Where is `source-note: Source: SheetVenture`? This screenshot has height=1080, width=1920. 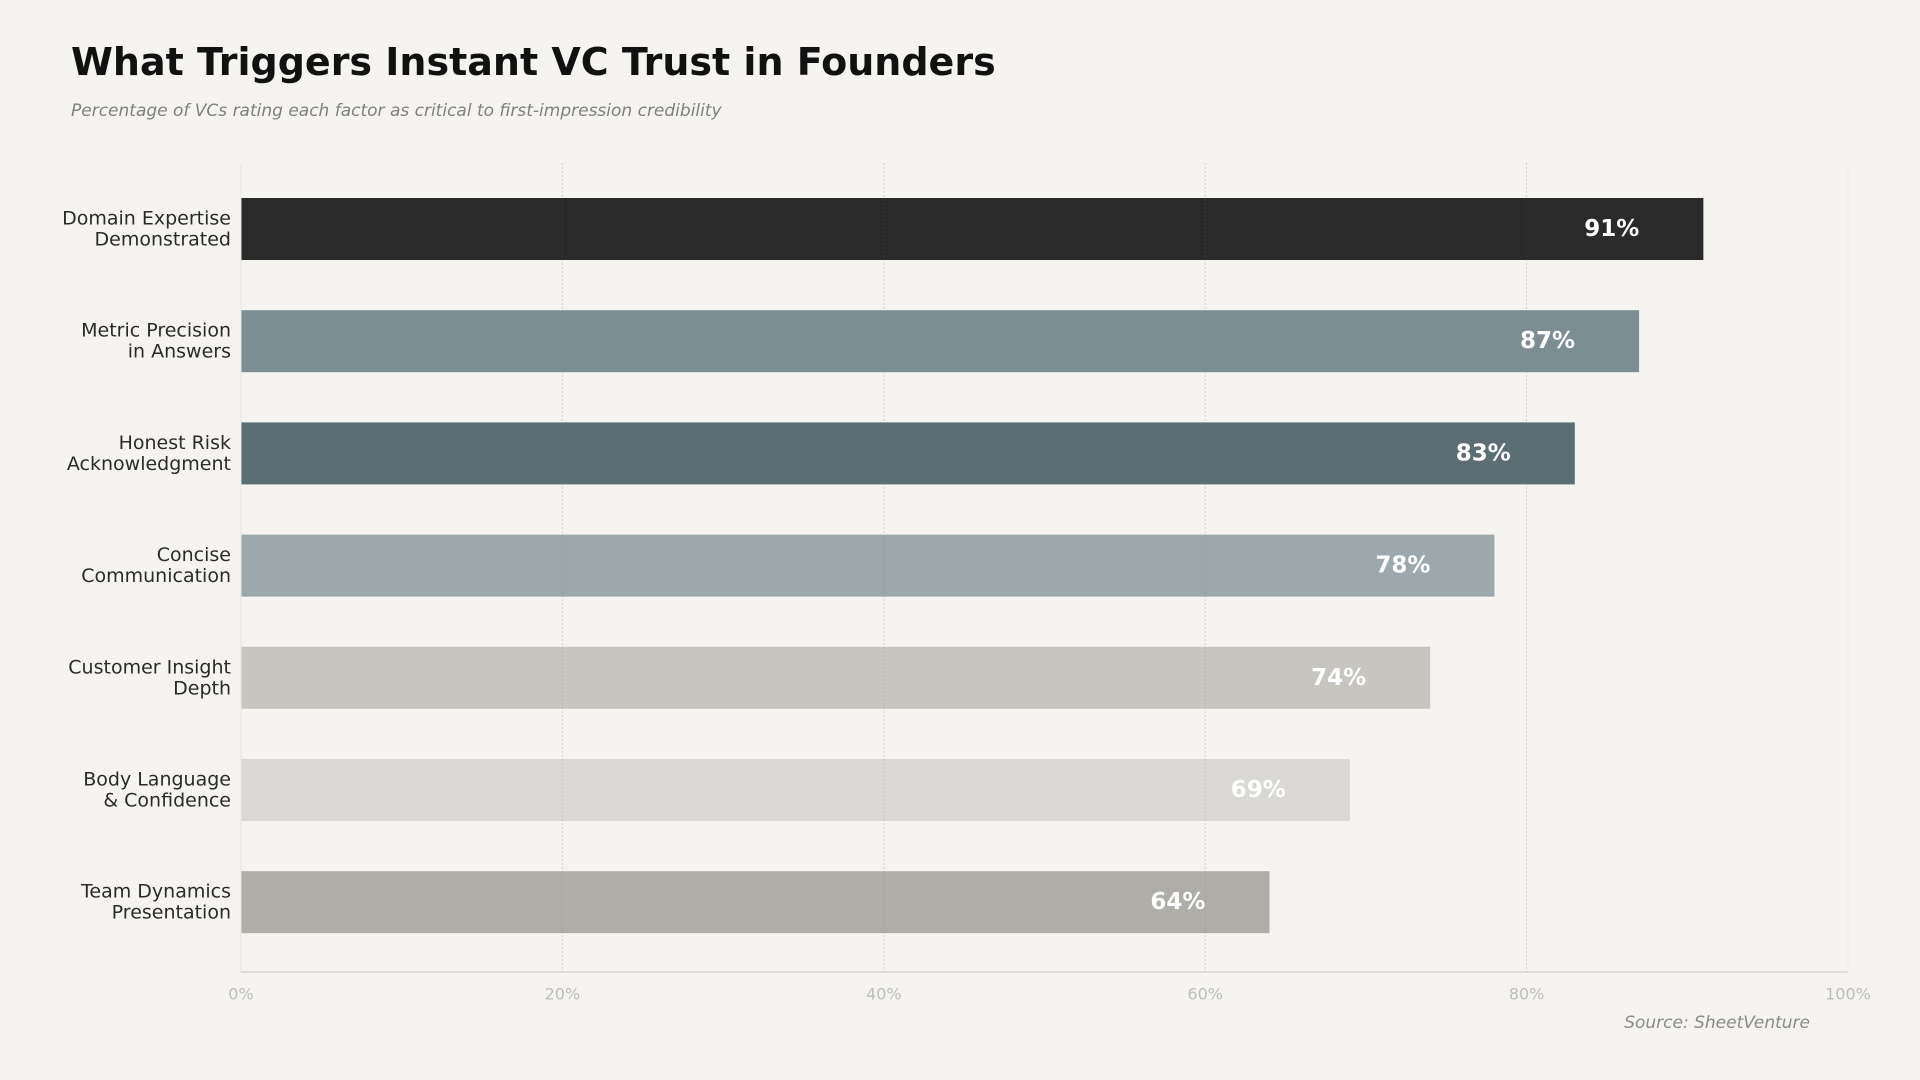 source-note: Source: SheetVenture is located at coordinates (1717, 1023).